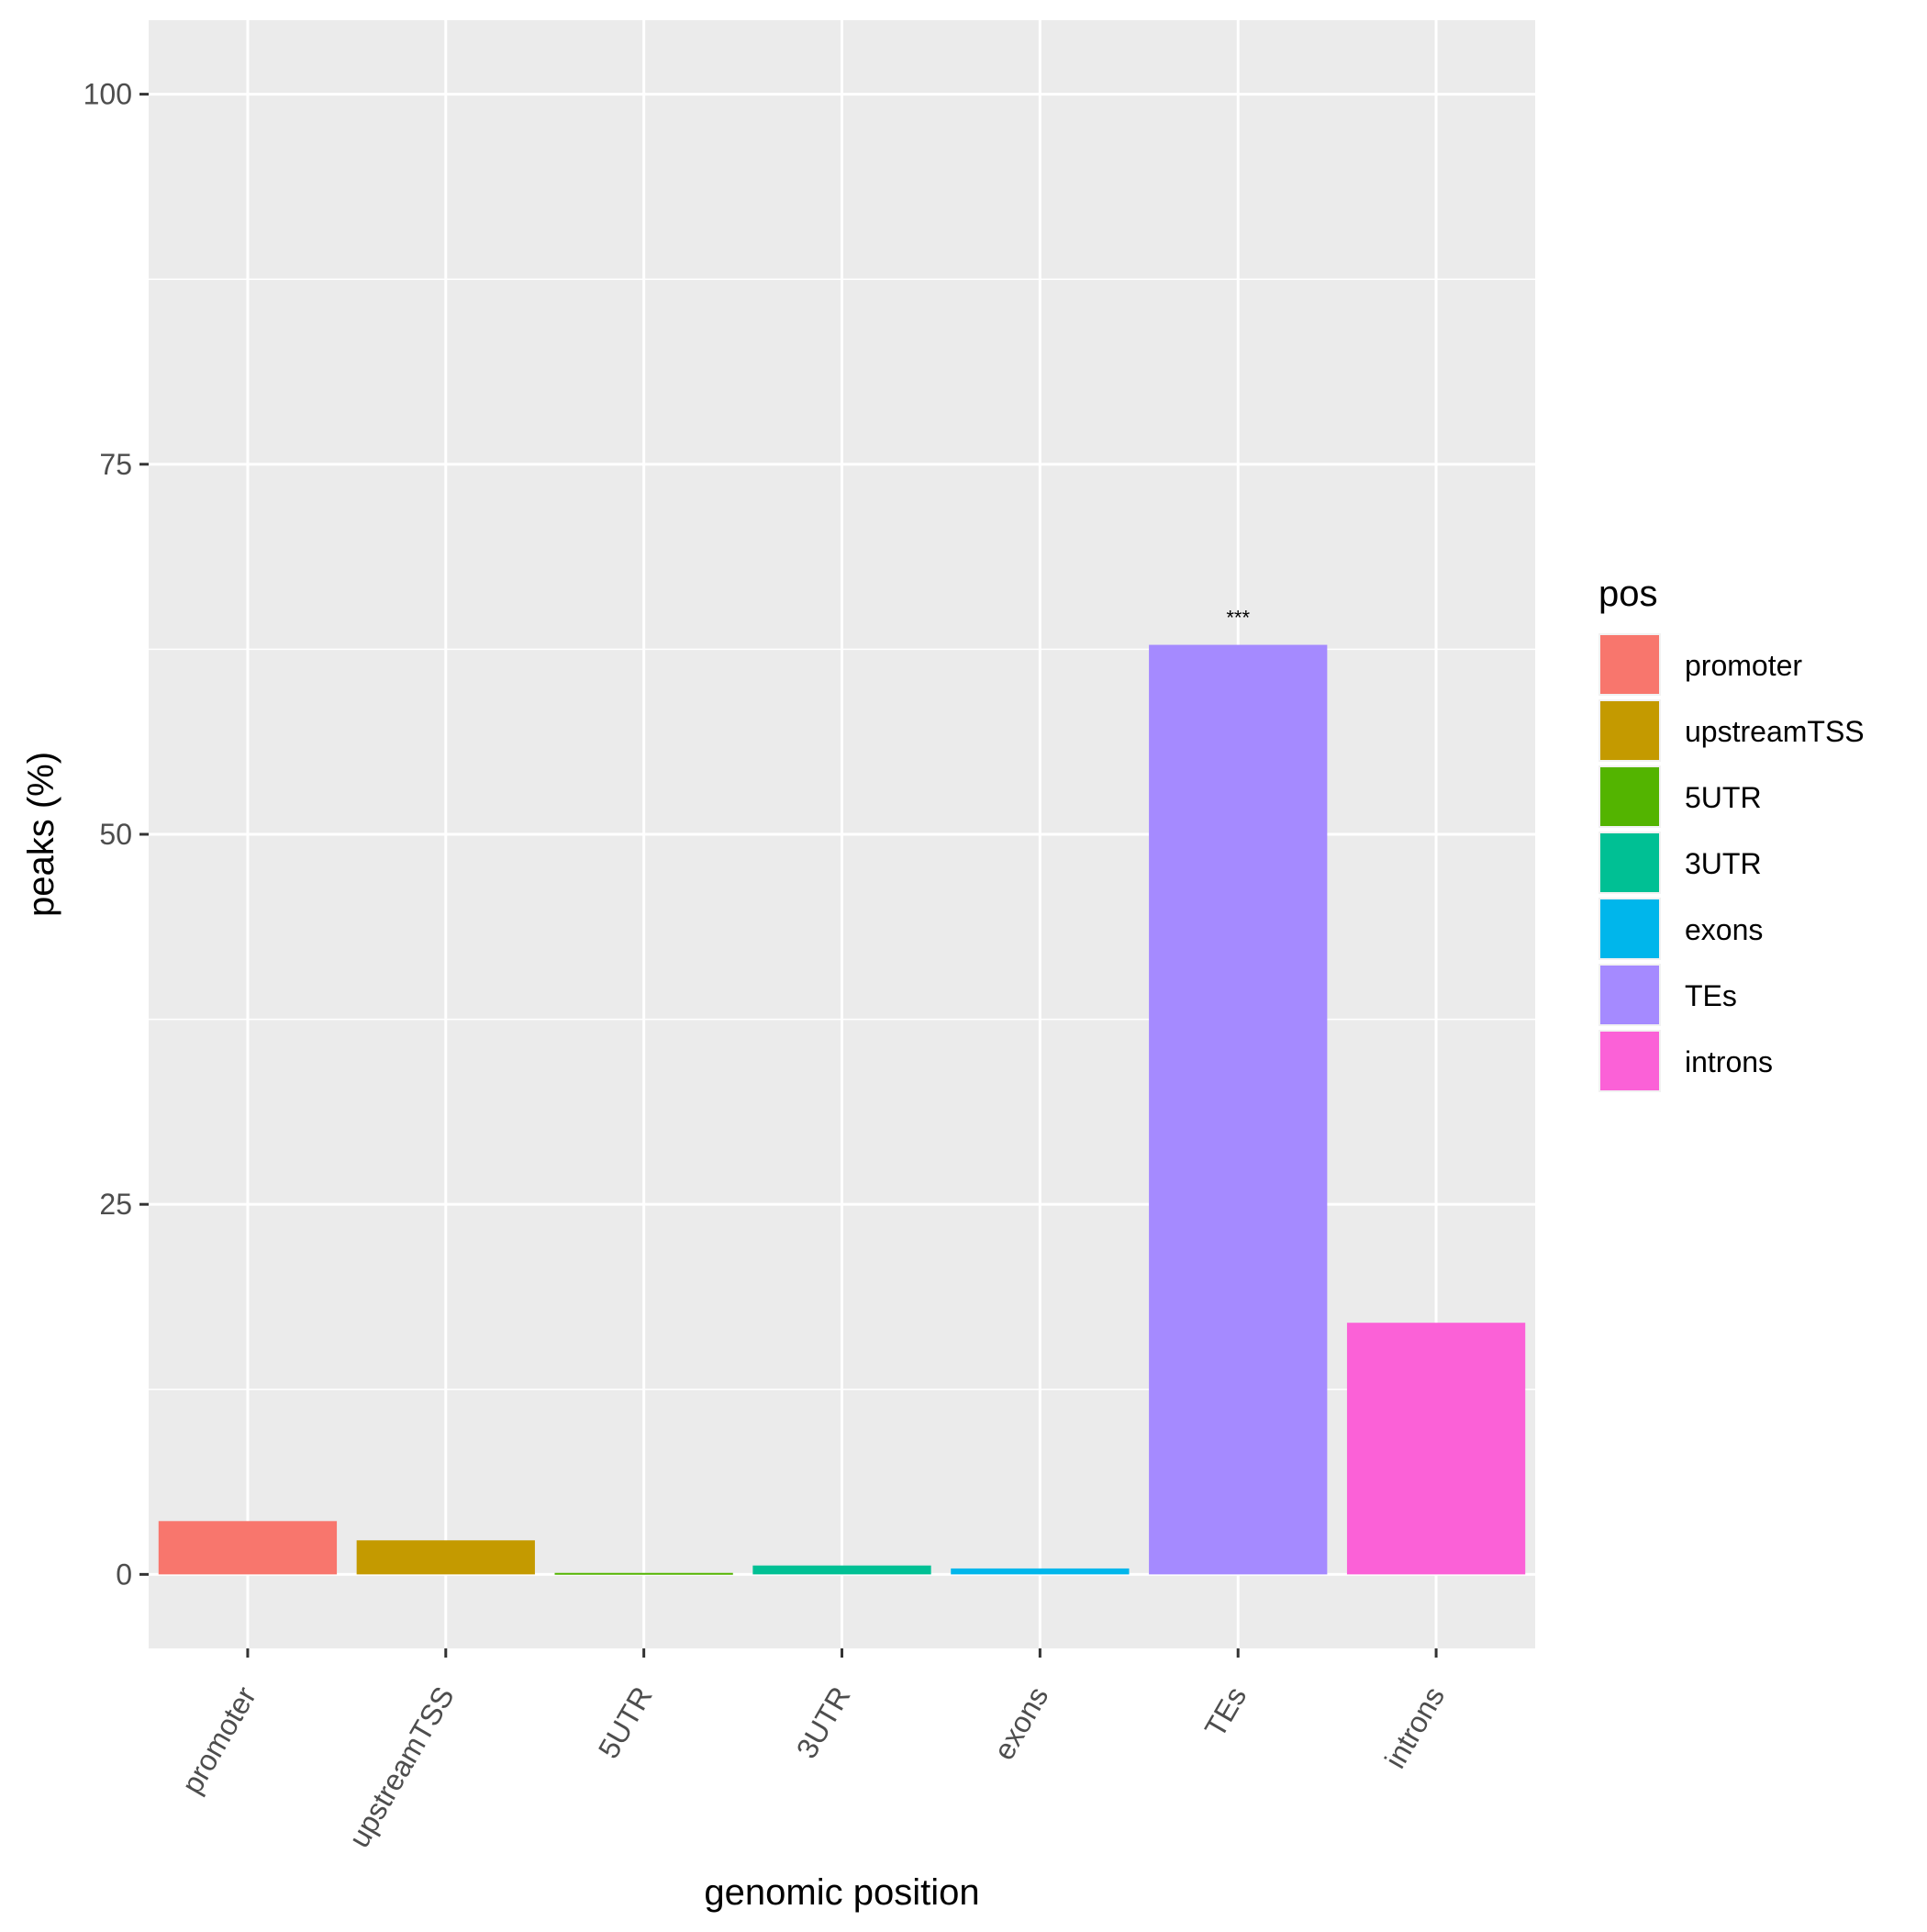  I want to click on x-tick-label: 3UTR, so click(823, 1722).